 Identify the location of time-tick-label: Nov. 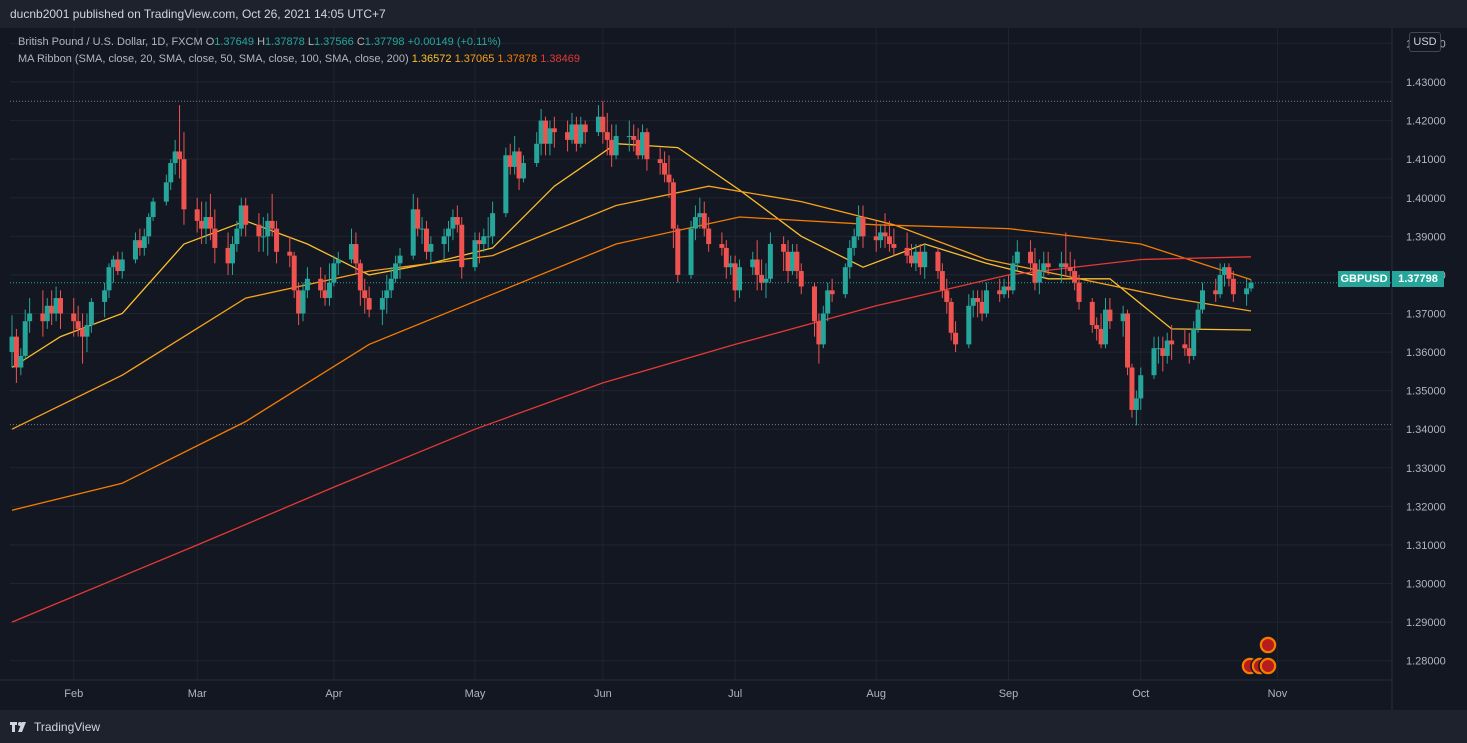
(1278, 694).